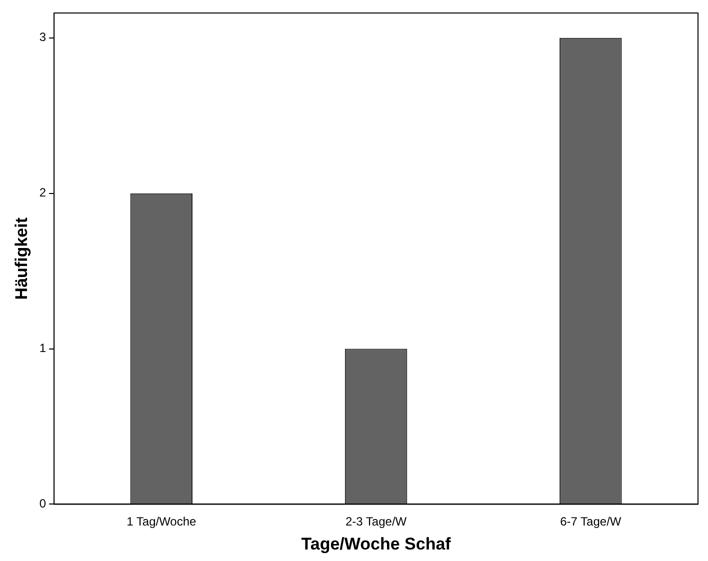  I want to click on y-tick-label: 1, so click(42, 348).